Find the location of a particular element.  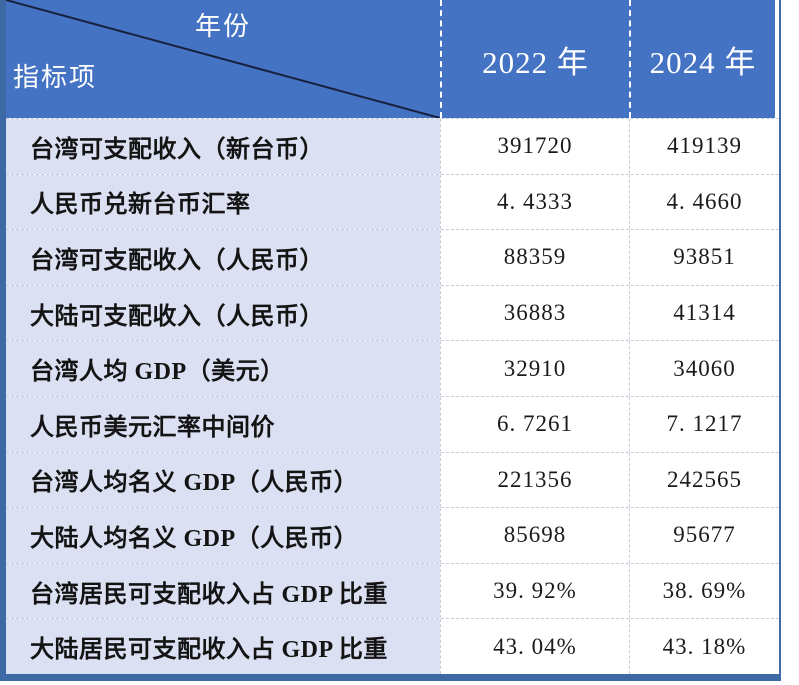

value-cell-2024: 419139 is located at coordinates (704, 146).